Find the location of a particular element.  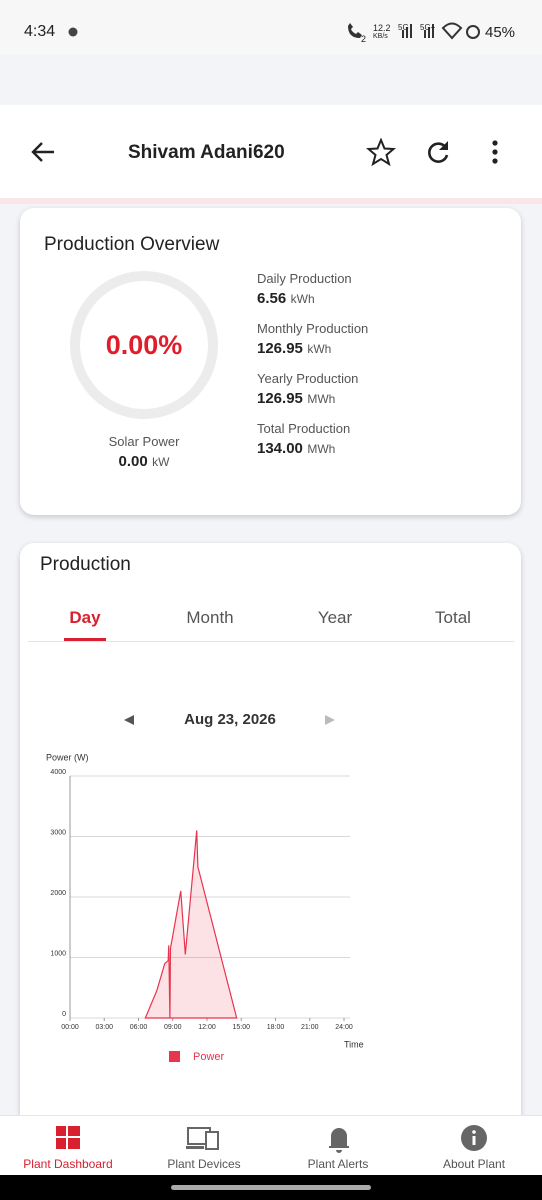

stat: Monthly Production 126.95 kWh is located at coordinates (312, 339).